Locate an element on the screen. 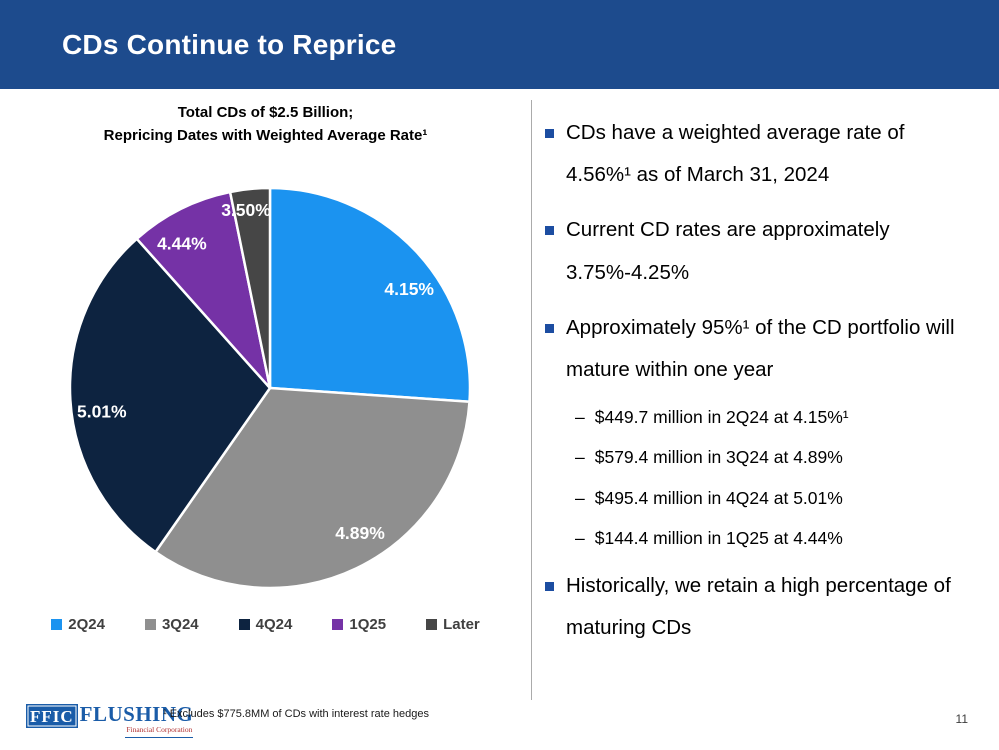 The width and height of the screenshot is (999, 750). legend-label: 4Q24 is located at coordinates (274, 624).